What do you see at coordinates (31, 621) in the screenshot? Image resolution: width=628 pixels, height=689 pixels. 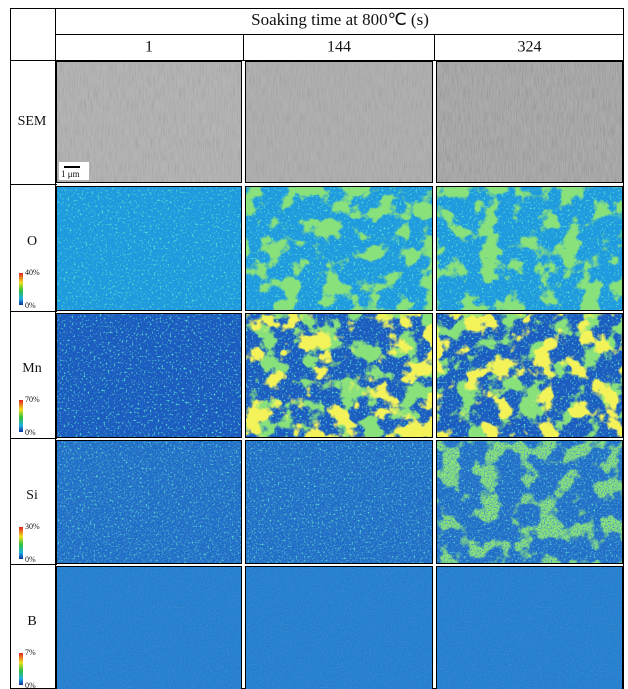 I see `row-label: B` at bounding box center [31, 621].